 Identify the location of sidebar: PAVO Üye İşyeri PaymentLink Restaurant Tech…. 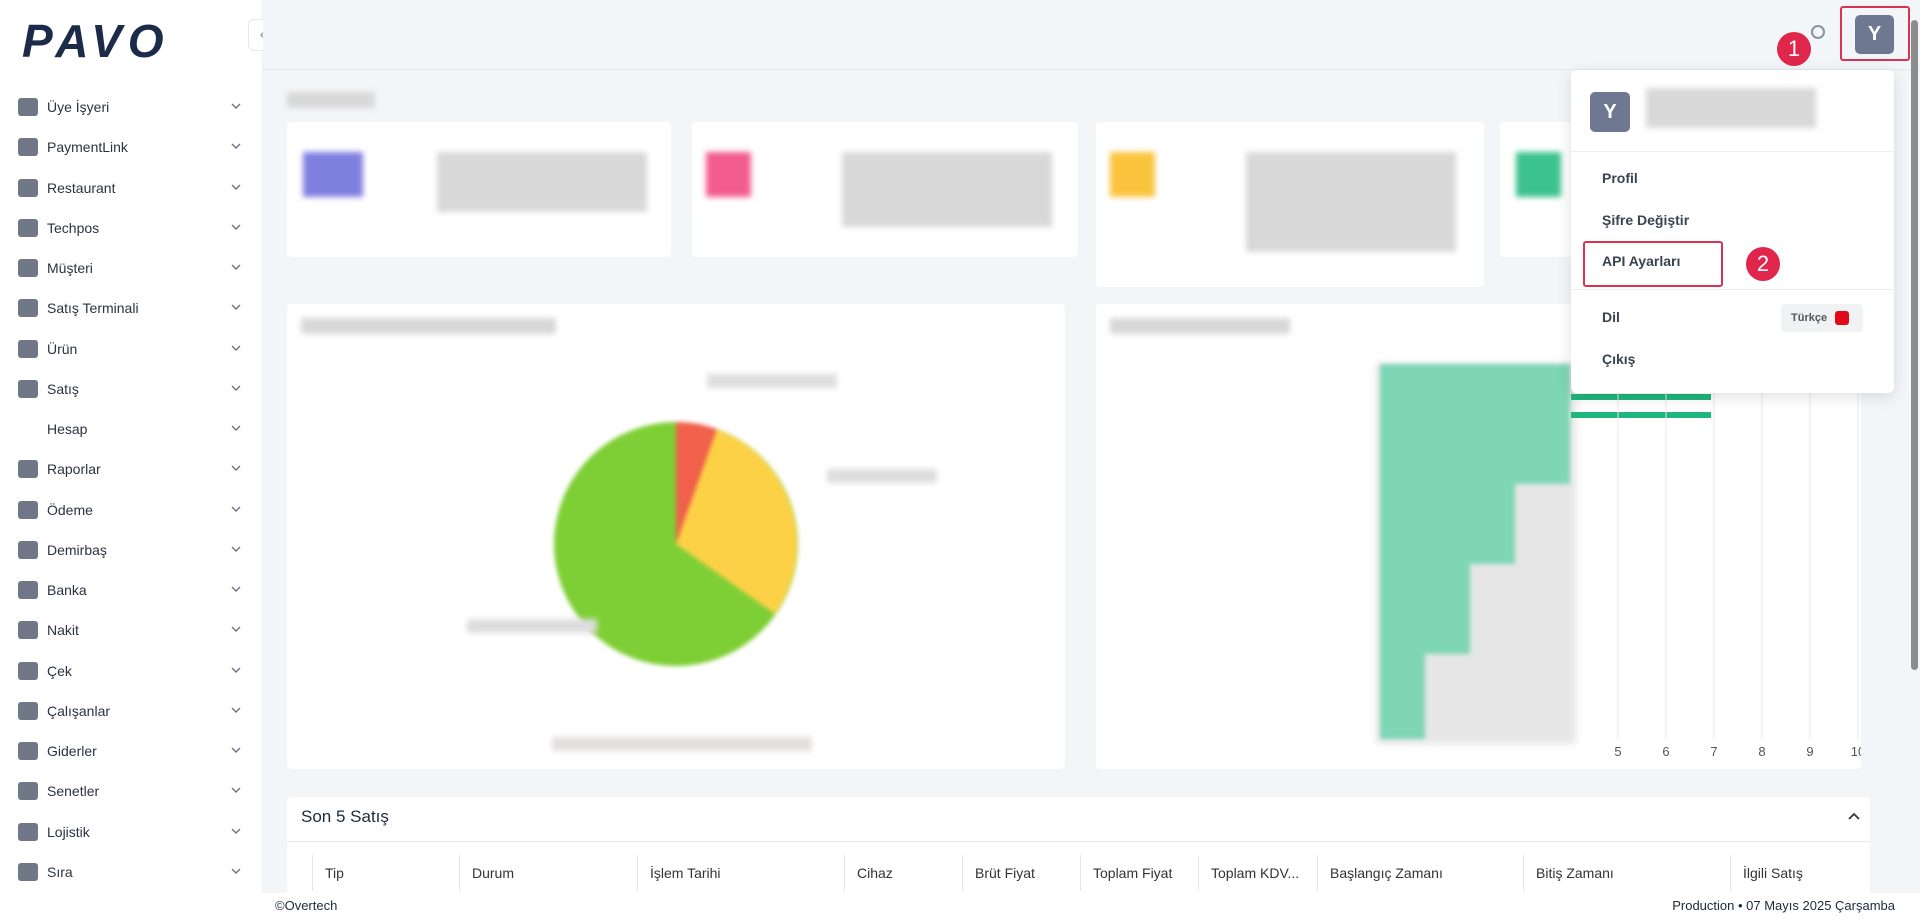
(140, 459).